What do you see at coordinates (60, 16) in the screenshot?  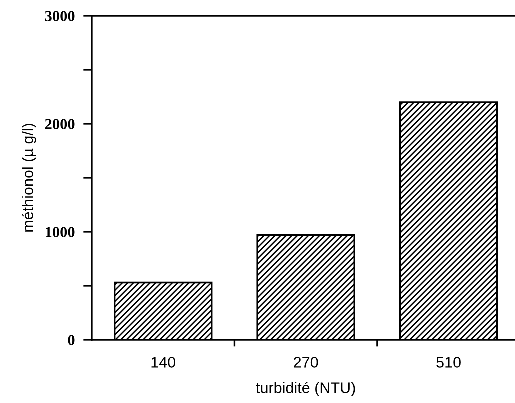 I see `y-tick-label: 3000` at bounding box center [60, 16].